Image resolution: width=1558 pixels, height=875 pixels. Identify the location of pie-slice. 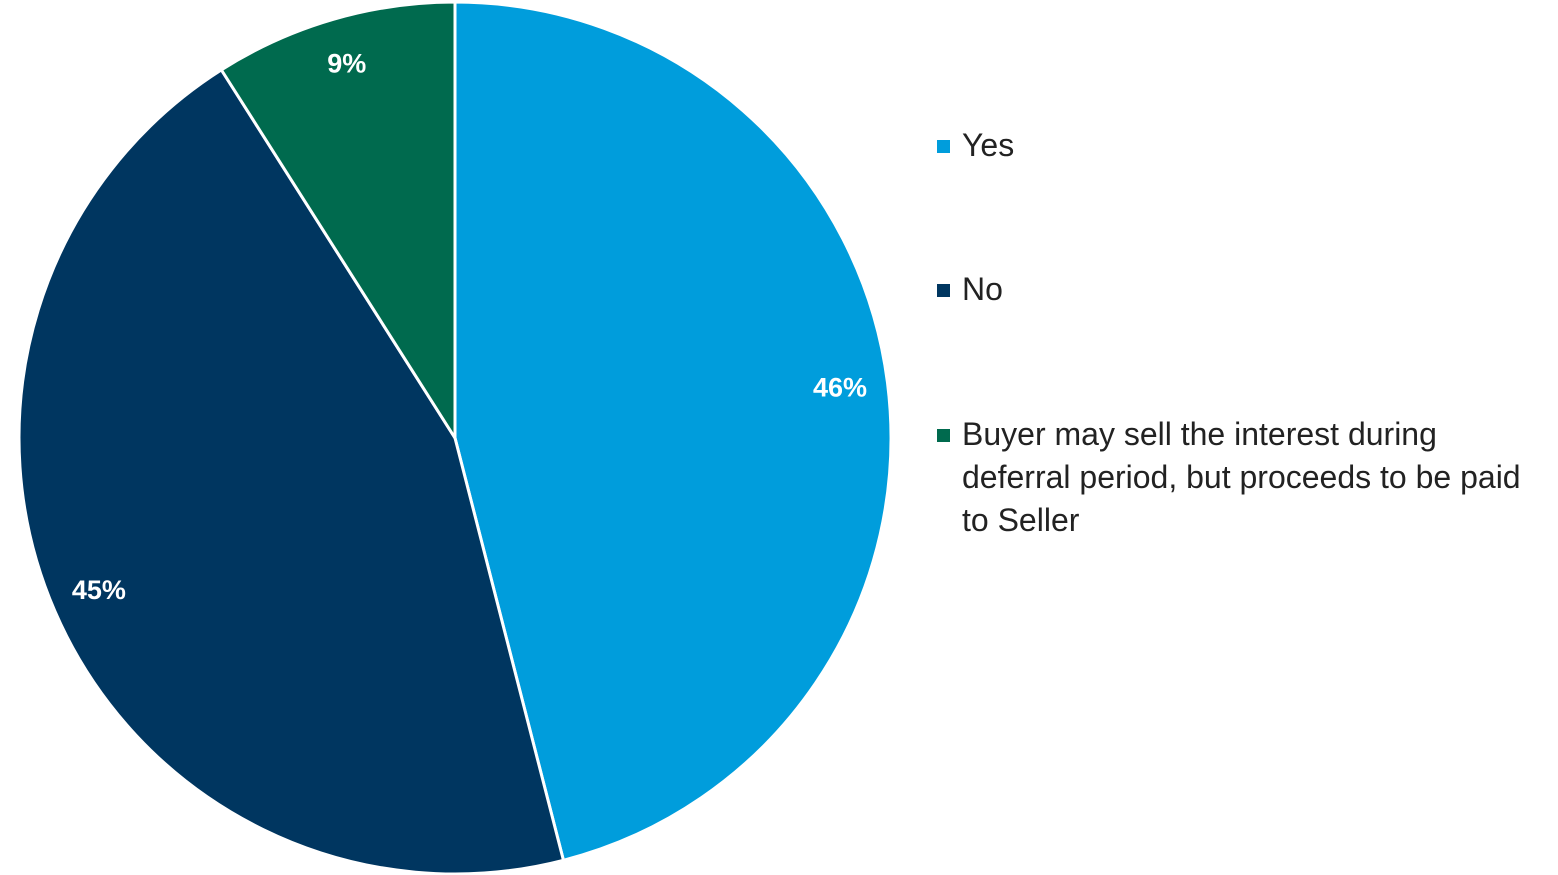
(338, 222).